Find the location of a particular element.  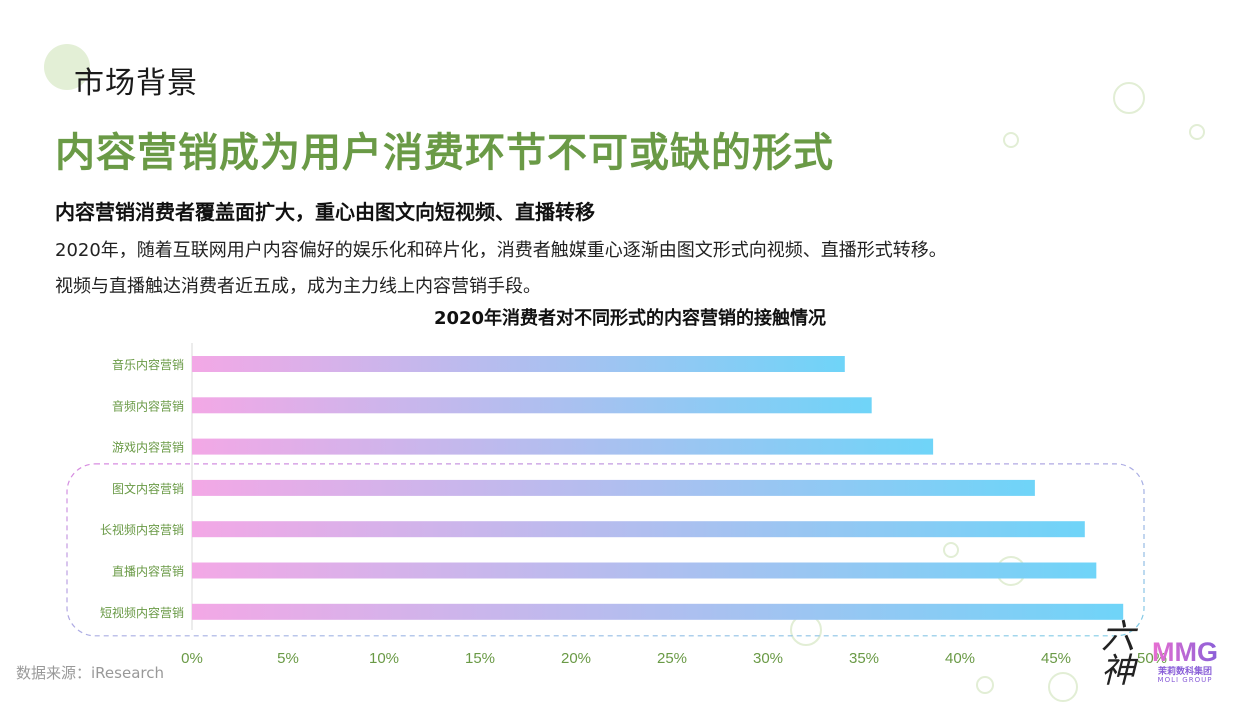

chart-title: 2020年消费者对不同形式的内容营销的接触情况 is located at coordinates (630, 318).